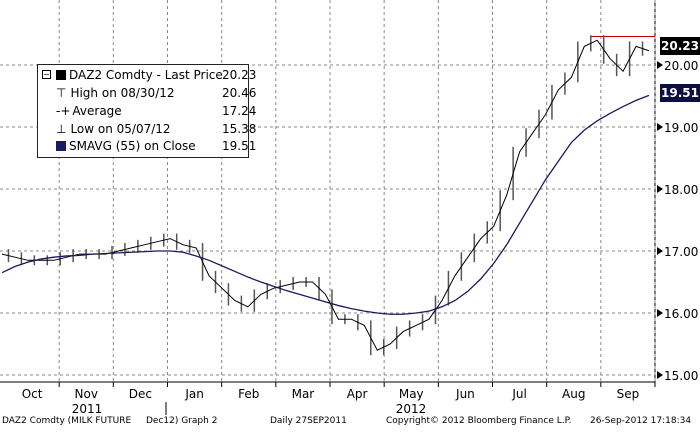 The image size is (700, 432). Describe the element at coordinates (156, 75) in the screenshot. I see `legend-item-last-price: DAZ2 Comdty - Last Price 20.23` at that location.